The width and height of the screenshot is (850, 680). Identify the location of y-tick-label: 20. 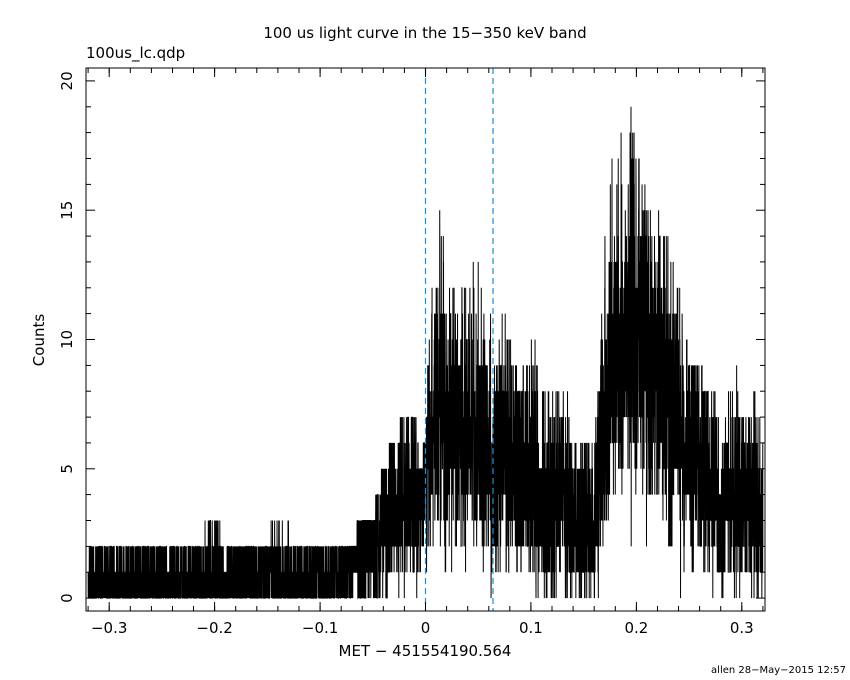
(67, 80).